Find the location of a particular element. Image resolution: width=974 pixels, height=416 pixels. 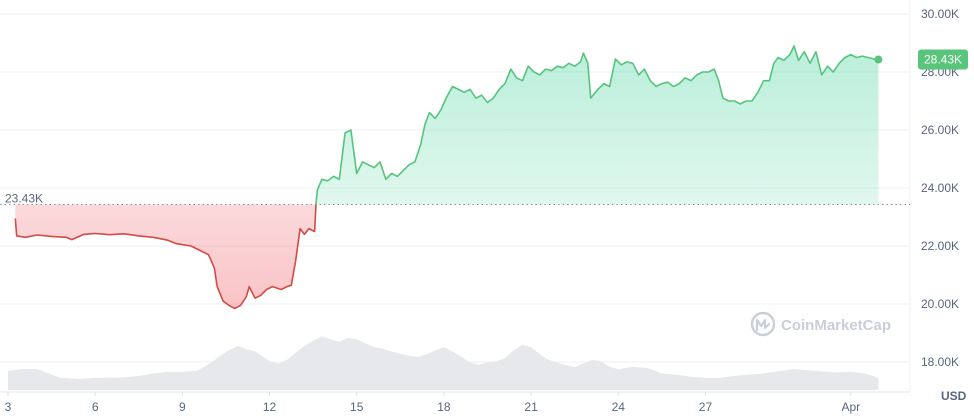

coinmarketcap-logo-icon is located at coordinates (763, 324).